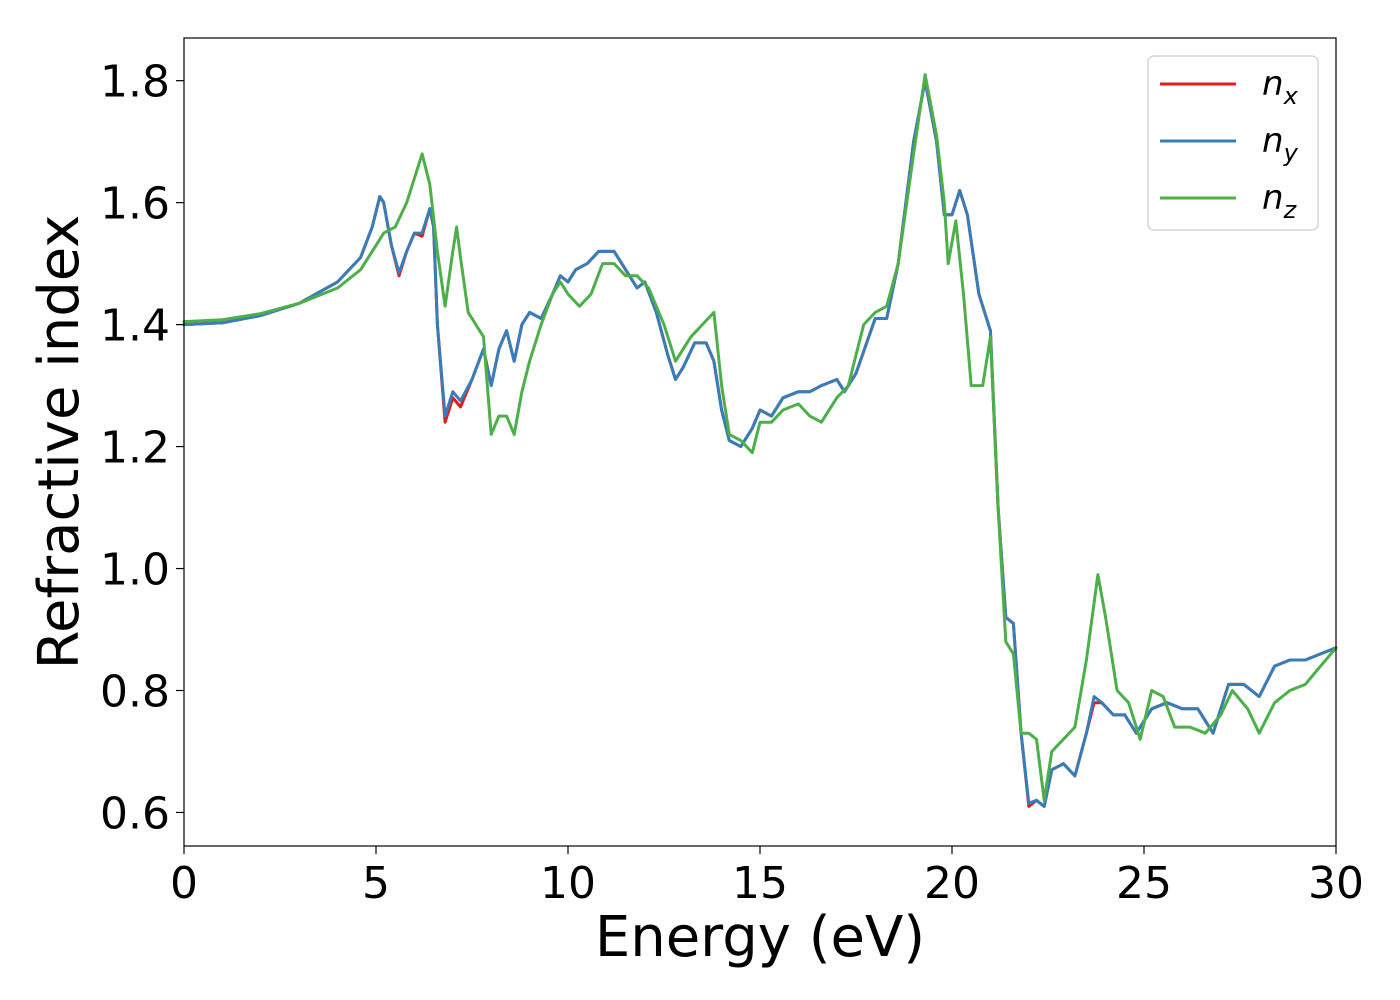 The height and width of the screenshot is (1000, 1400). I want to click on y-tick-label: 1.0, so click(135, 570).